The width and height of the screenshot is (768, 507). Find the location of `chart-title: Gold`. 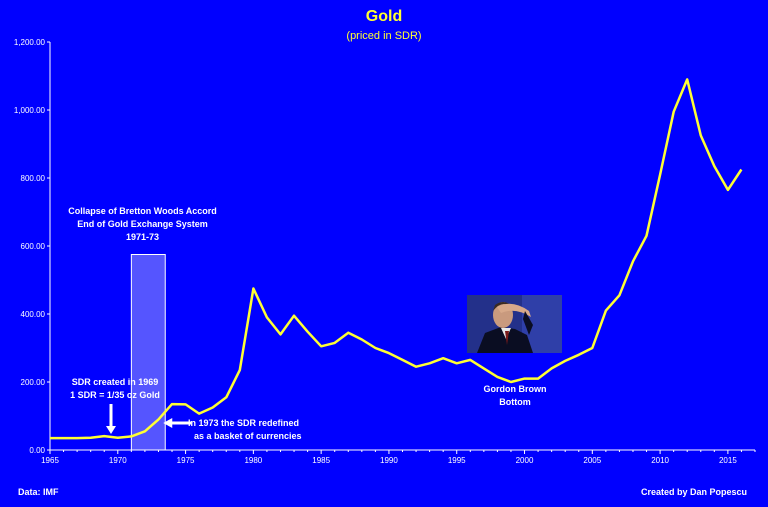

chart-title: Gold is located at coordinates (384, 16).